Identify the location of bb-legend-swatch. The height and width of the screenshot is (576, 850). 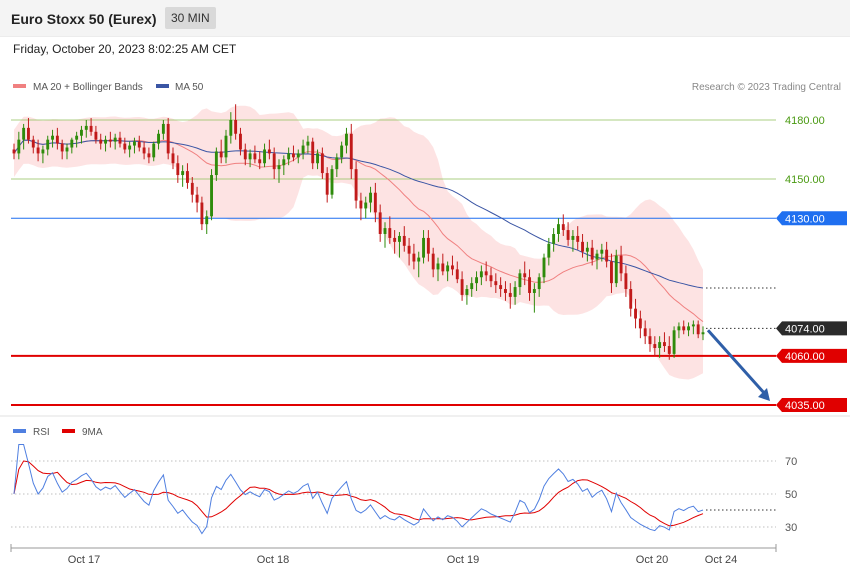
(19, 86).